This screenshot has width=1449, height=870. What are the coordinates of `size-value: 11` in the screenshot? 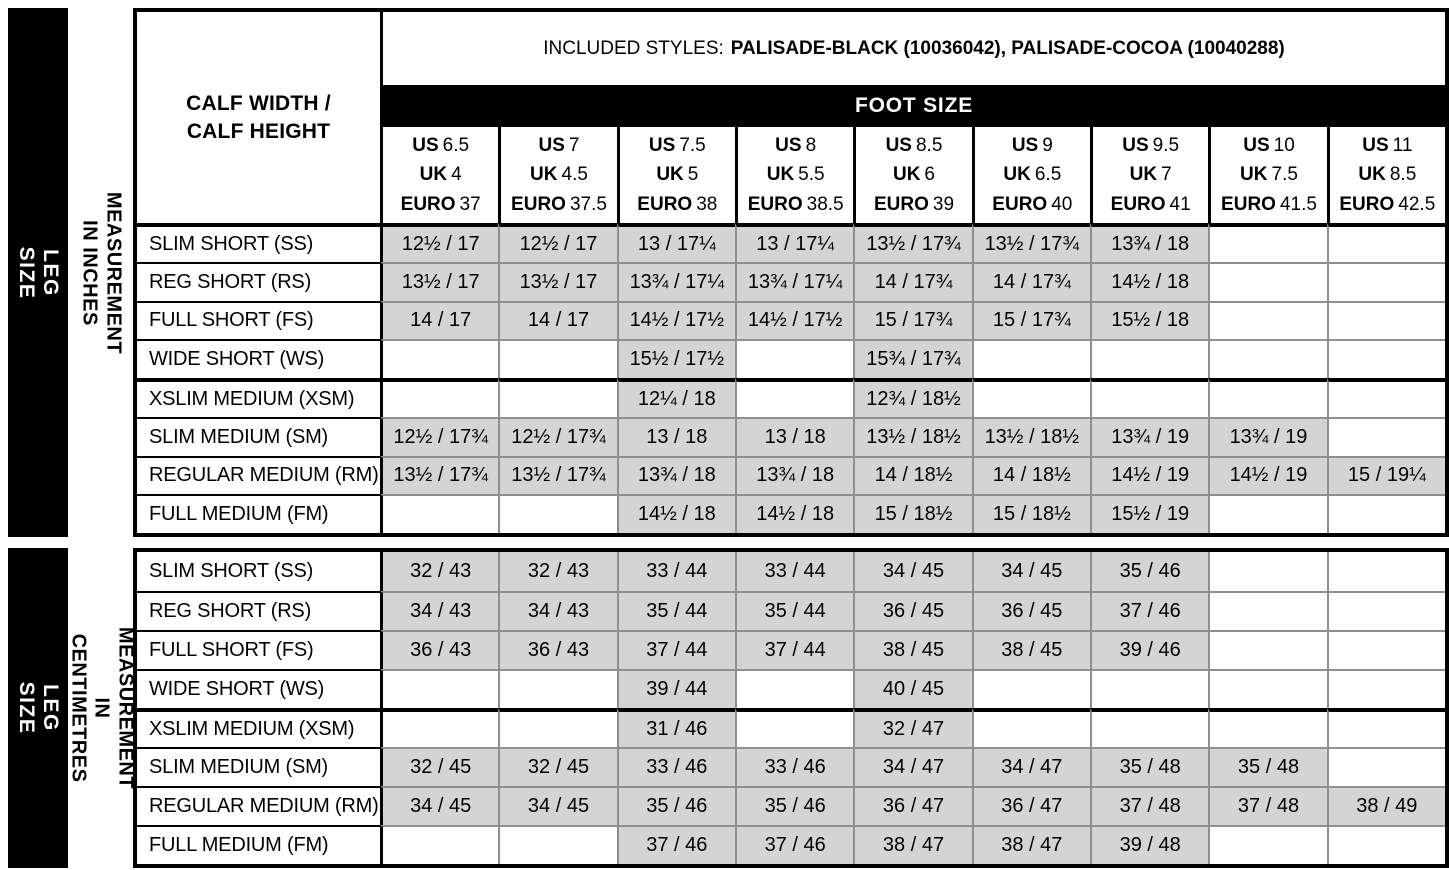 It's located at (1402, 145).